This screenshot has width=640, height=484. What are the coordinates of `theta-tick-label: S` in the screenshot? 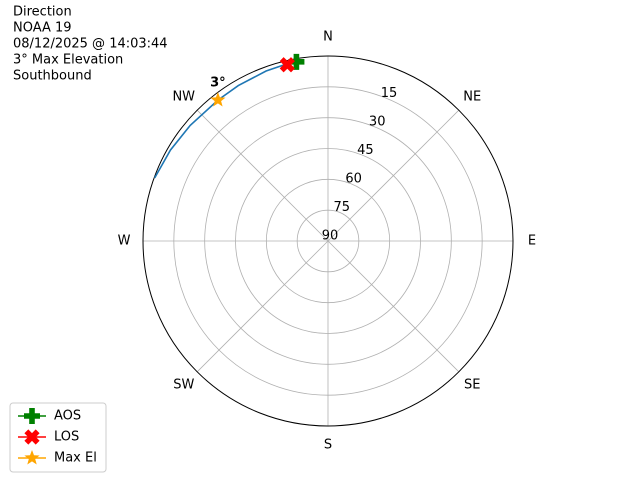 It's located at (328, 445).